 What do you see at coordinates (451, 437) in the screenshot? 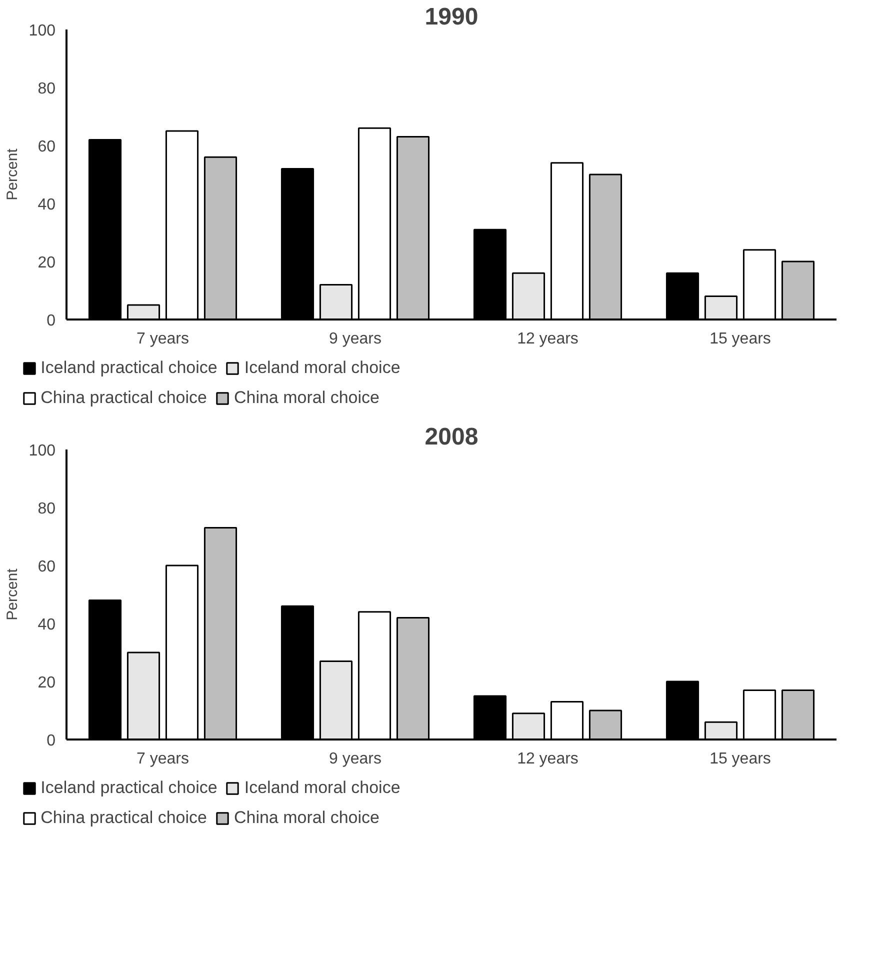
I see `chart-title: 2008` at bounding box center [451, 437].